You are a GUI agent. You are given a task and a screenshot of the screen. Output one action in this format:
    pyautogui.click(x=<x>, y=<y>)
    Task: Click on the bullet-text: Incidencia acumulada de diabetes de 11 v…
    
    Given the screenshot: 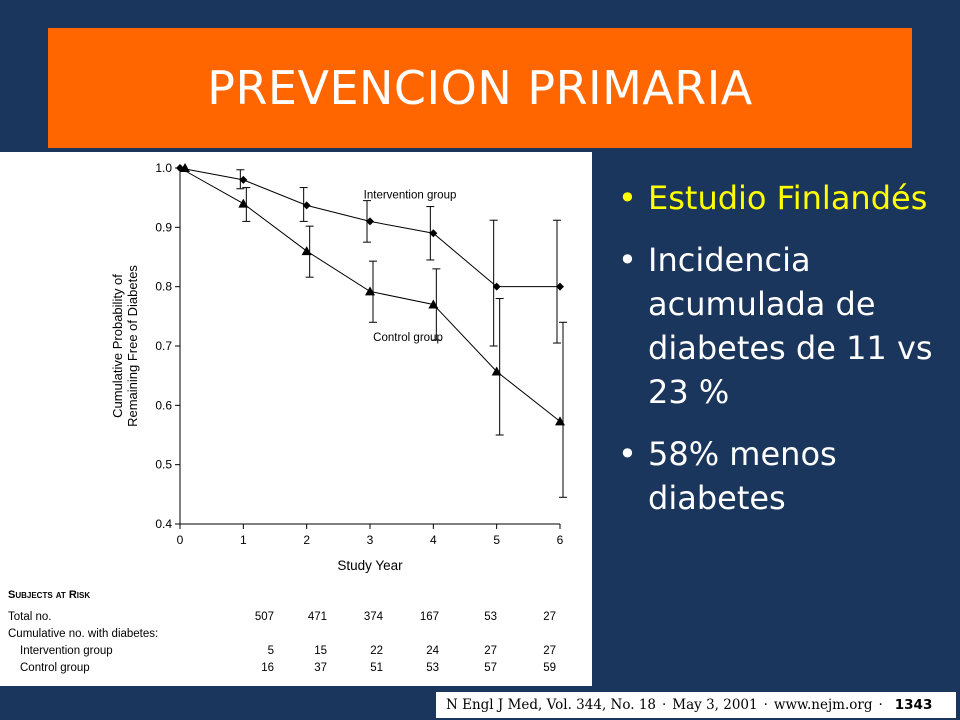 What is the action you would take?
    pyautogui.click(x=790, y=326)
    